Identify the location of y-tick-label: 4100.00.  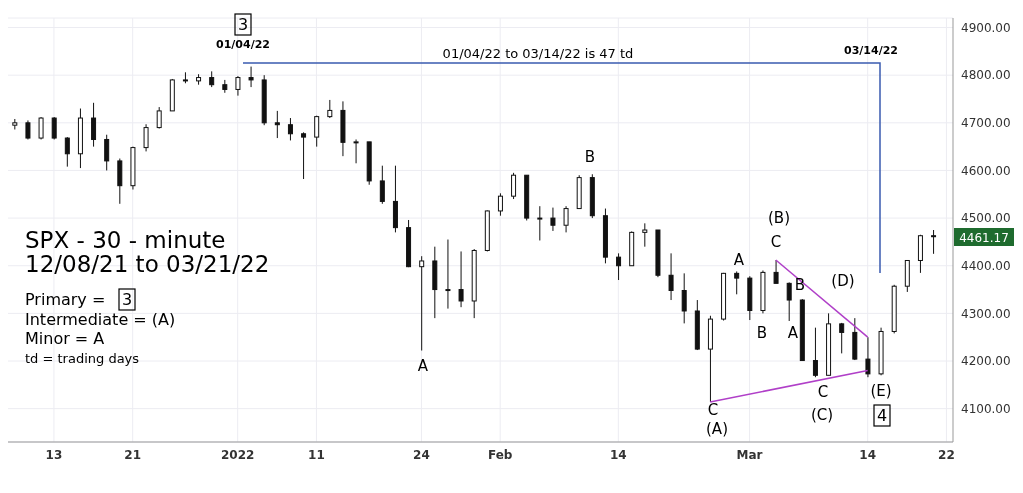
(986, 408).